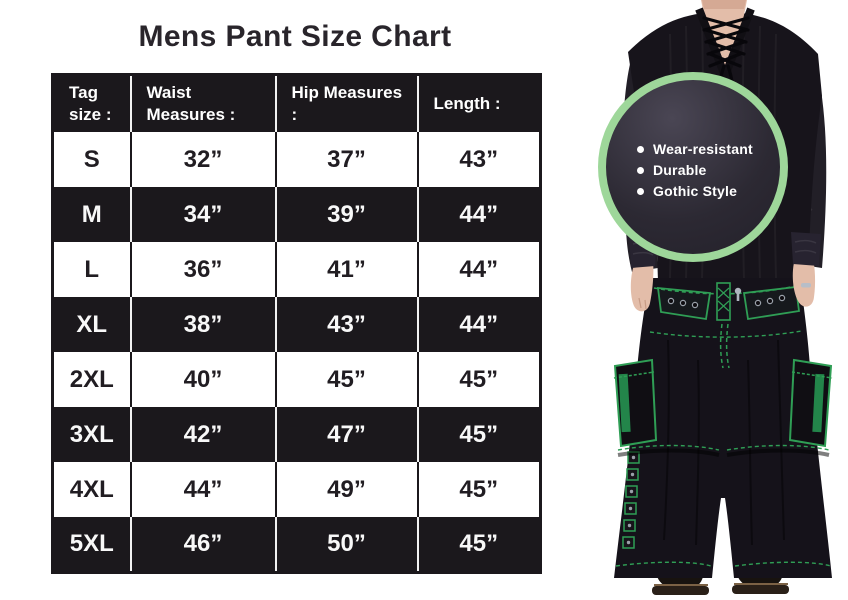  Describe the element at coordinates (202, 380) in the screenshot. I see `cell-waist: 40”` at that location.